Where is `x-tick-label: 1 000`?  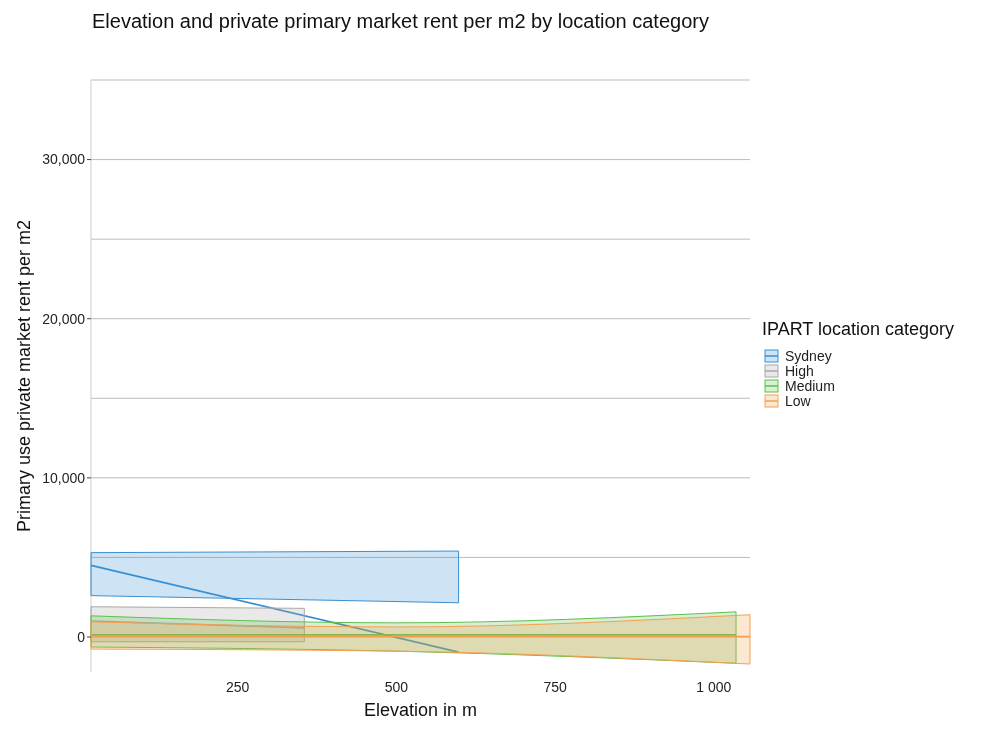 x-tick-label: 1 000 is located at coordinates (714, 687).